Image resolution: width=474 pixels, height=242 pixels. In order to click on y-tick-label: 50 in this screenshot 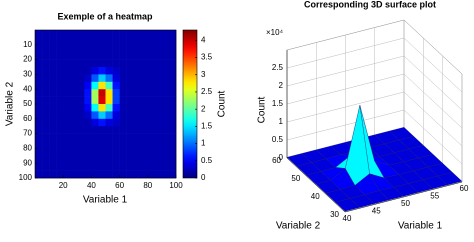, I will do `click(27, 103)`.